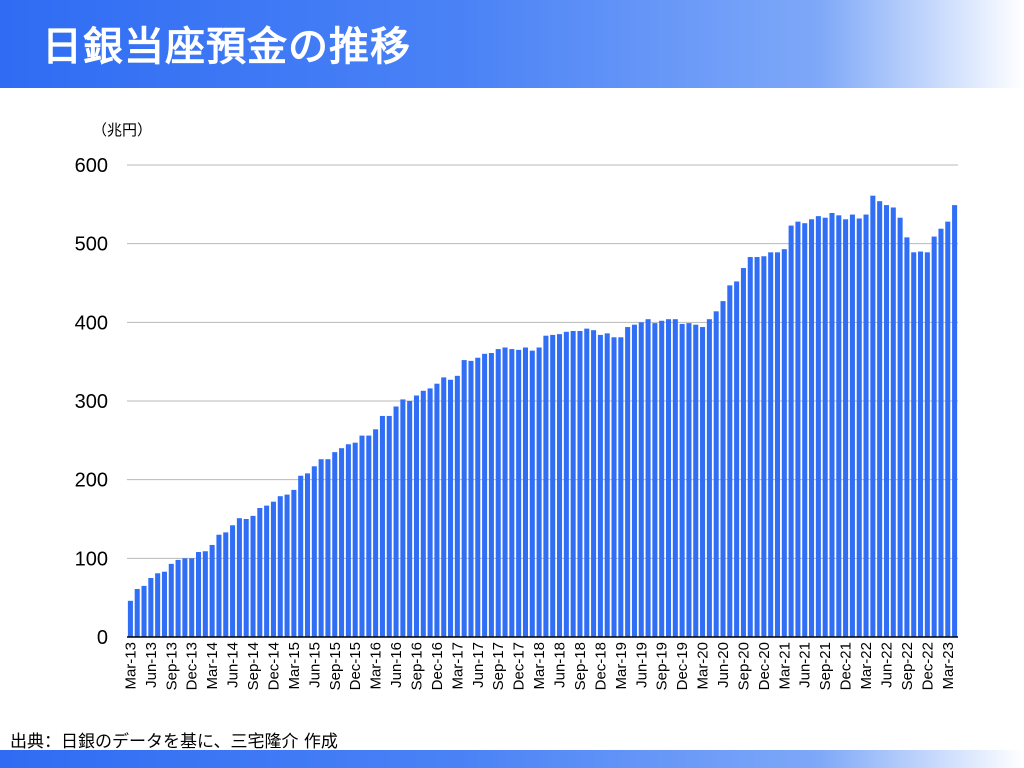 Image resolution: width=1024 pixels, height=768 pixels. I want to click on x-tick-label: Mar-21, so click(784, 666).